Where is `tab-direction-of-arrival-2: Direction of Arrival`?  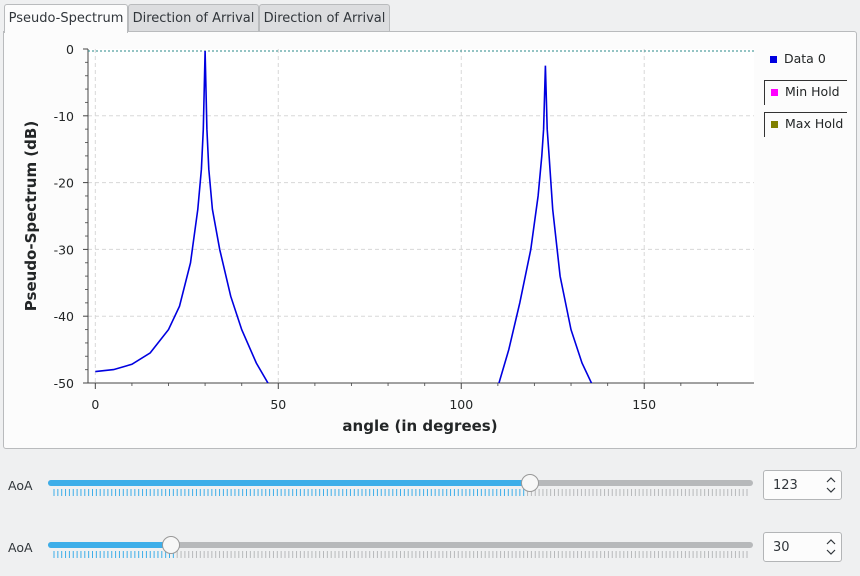 tab-direction-of-arrival-2: Direction of Arrival is located at coordinates (324, 17).